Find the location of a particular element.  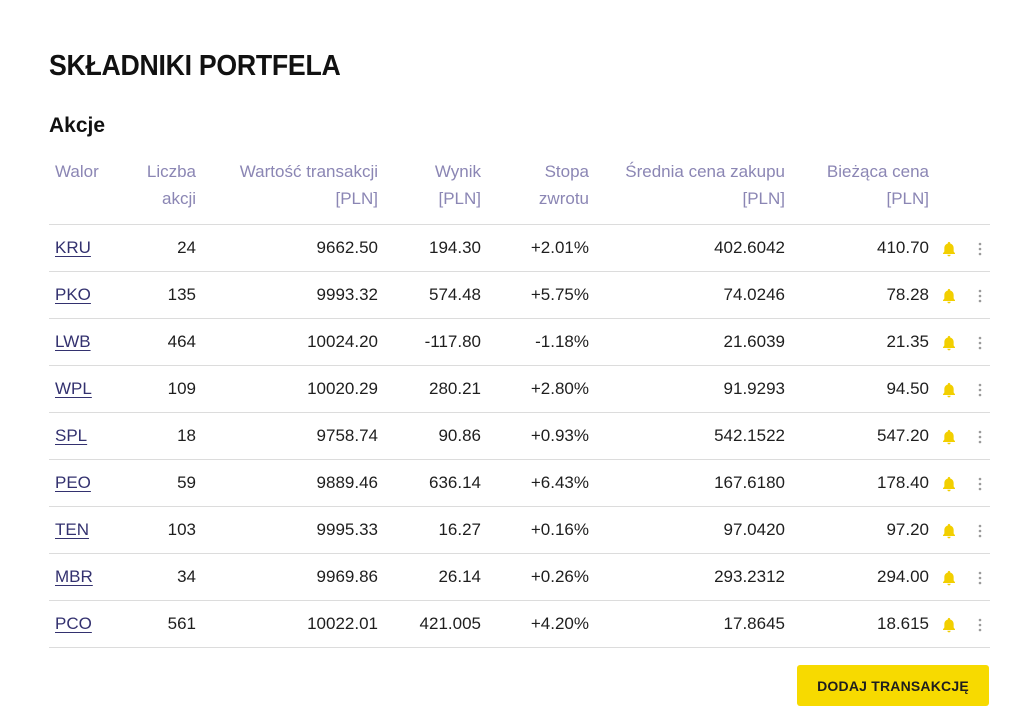

result-cell: 574.48 is located at coordinates (429, 295).